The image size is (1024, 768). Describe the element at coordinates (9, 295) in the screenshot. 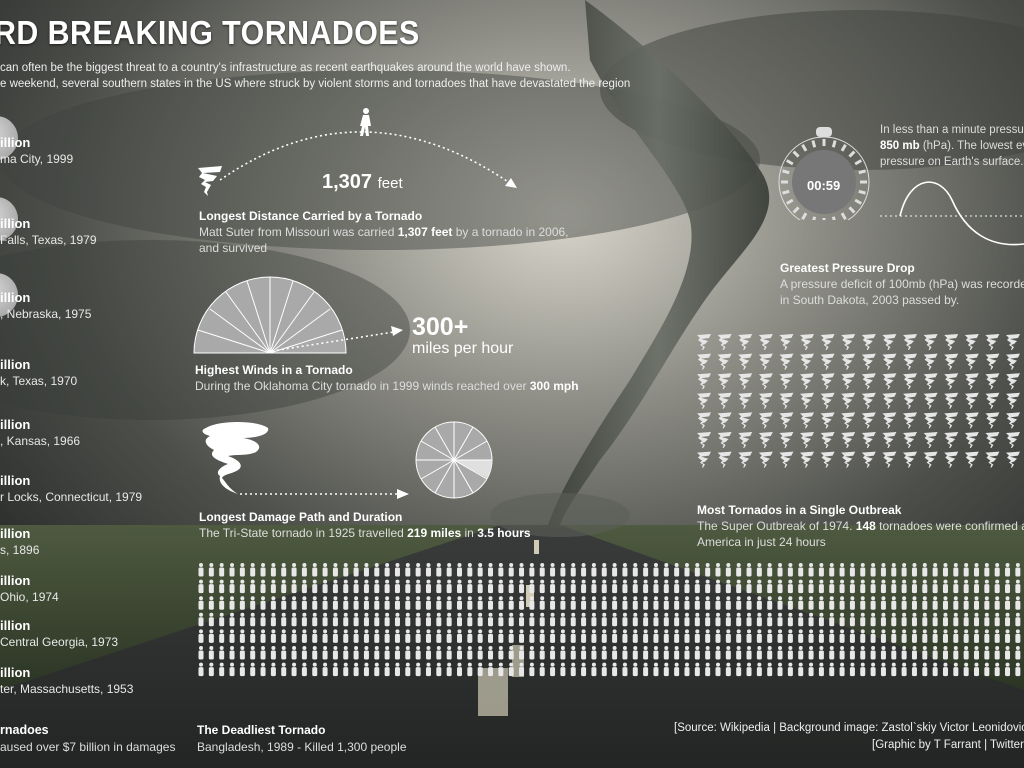

I see `cost-circle` at that location.